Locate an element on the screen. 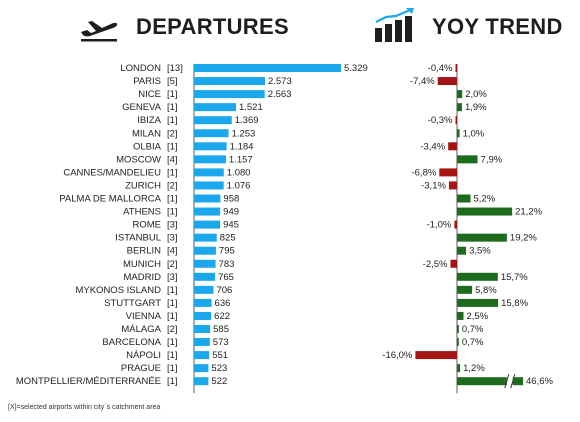 This screenshot has height=422, width=580. bar-chart-trend-icon is located at coordinates (394, 25).